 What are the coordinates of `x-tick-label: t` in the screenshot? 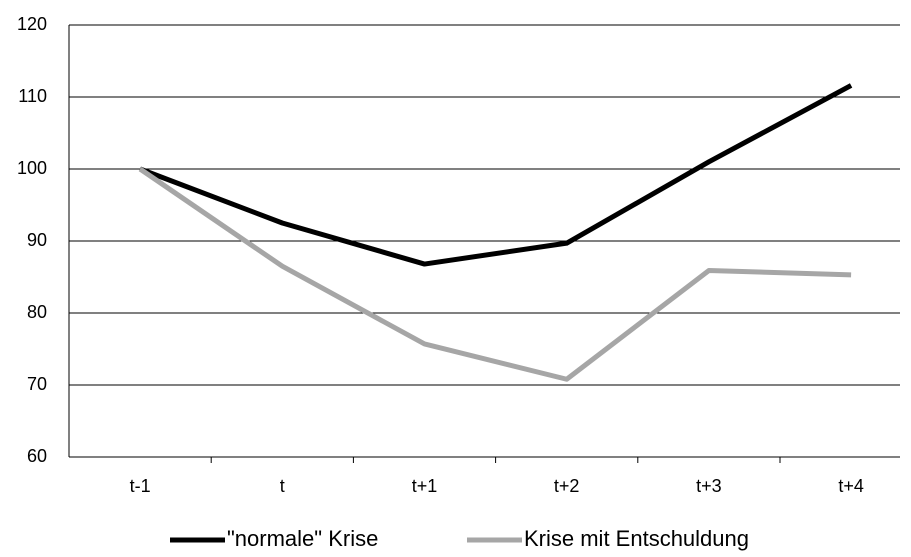 It's located at (282, 486).